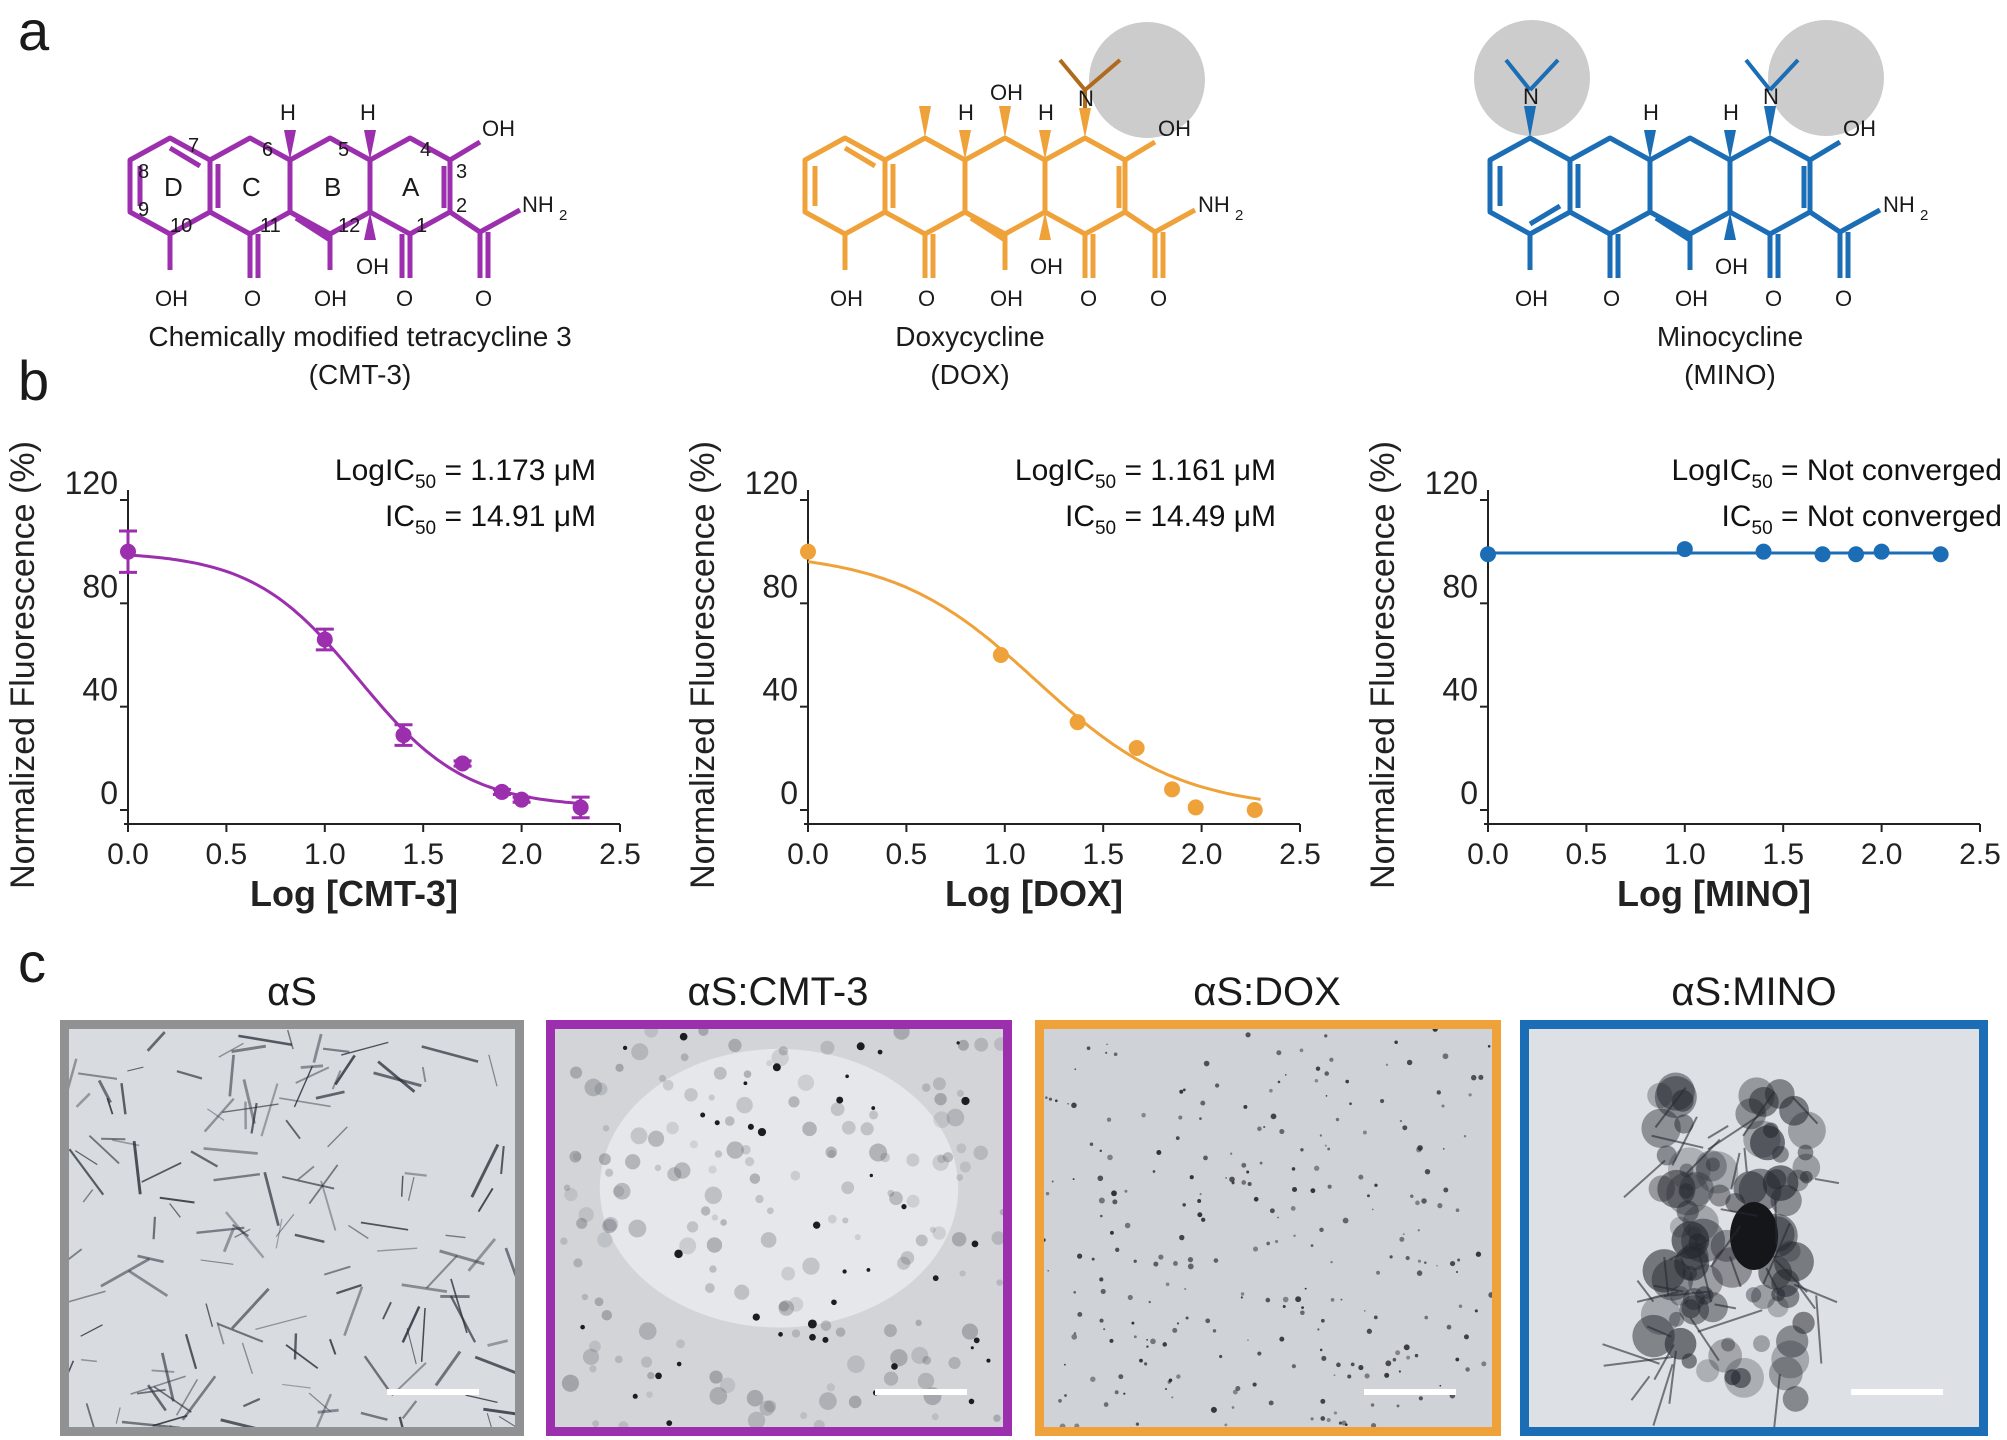 The width and height of the screenshot is (2007, 1440). Describe the element at coordinates (1170, 519) in the screenshot. I see `ic50-annotation: IC50 = 14.49 μM` at that location.